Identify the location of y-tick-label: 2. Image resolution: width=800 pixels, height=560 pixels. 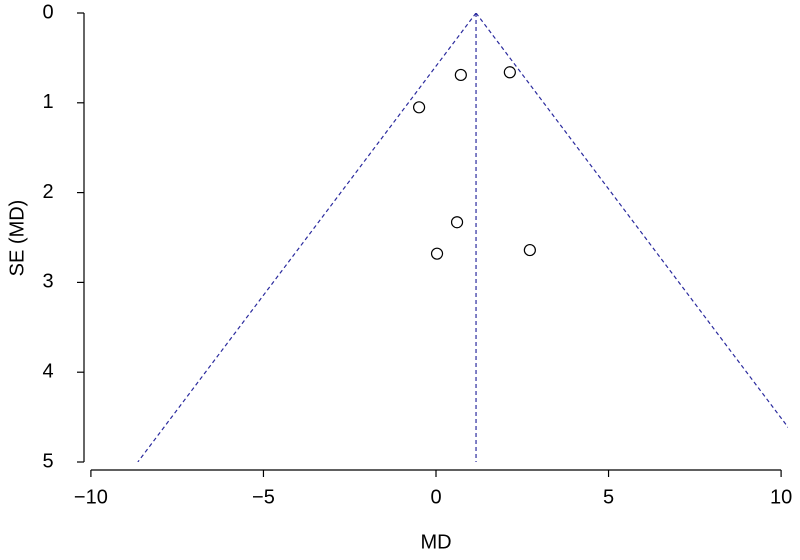
(47, 192).